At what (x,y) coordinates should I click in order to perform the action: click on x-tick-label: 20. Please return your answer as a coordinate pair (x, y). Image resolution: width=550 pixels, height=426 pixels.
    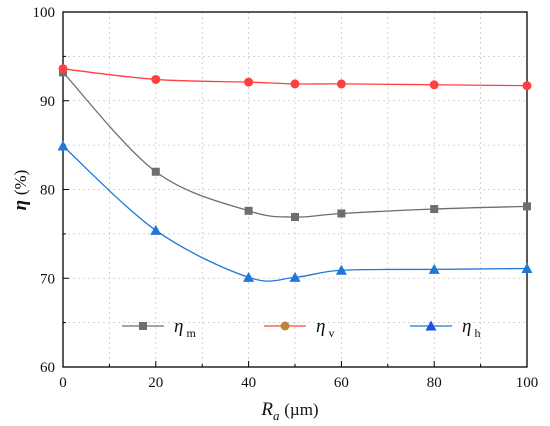
    Looking at the image, I should click on (155, 383).